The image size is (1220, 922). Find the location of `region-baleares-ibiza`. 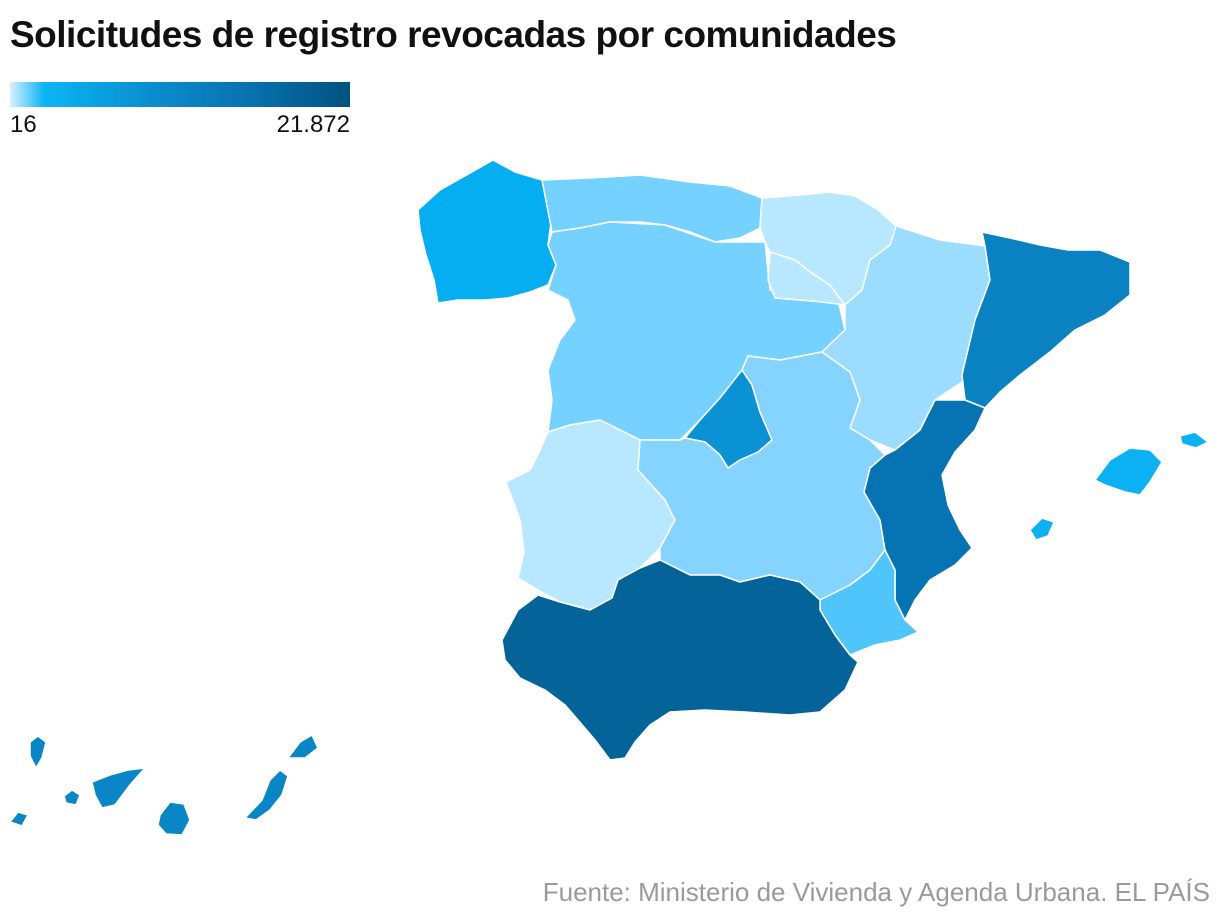

region-baleares-ibiza is located at coordinates (1042, 529).